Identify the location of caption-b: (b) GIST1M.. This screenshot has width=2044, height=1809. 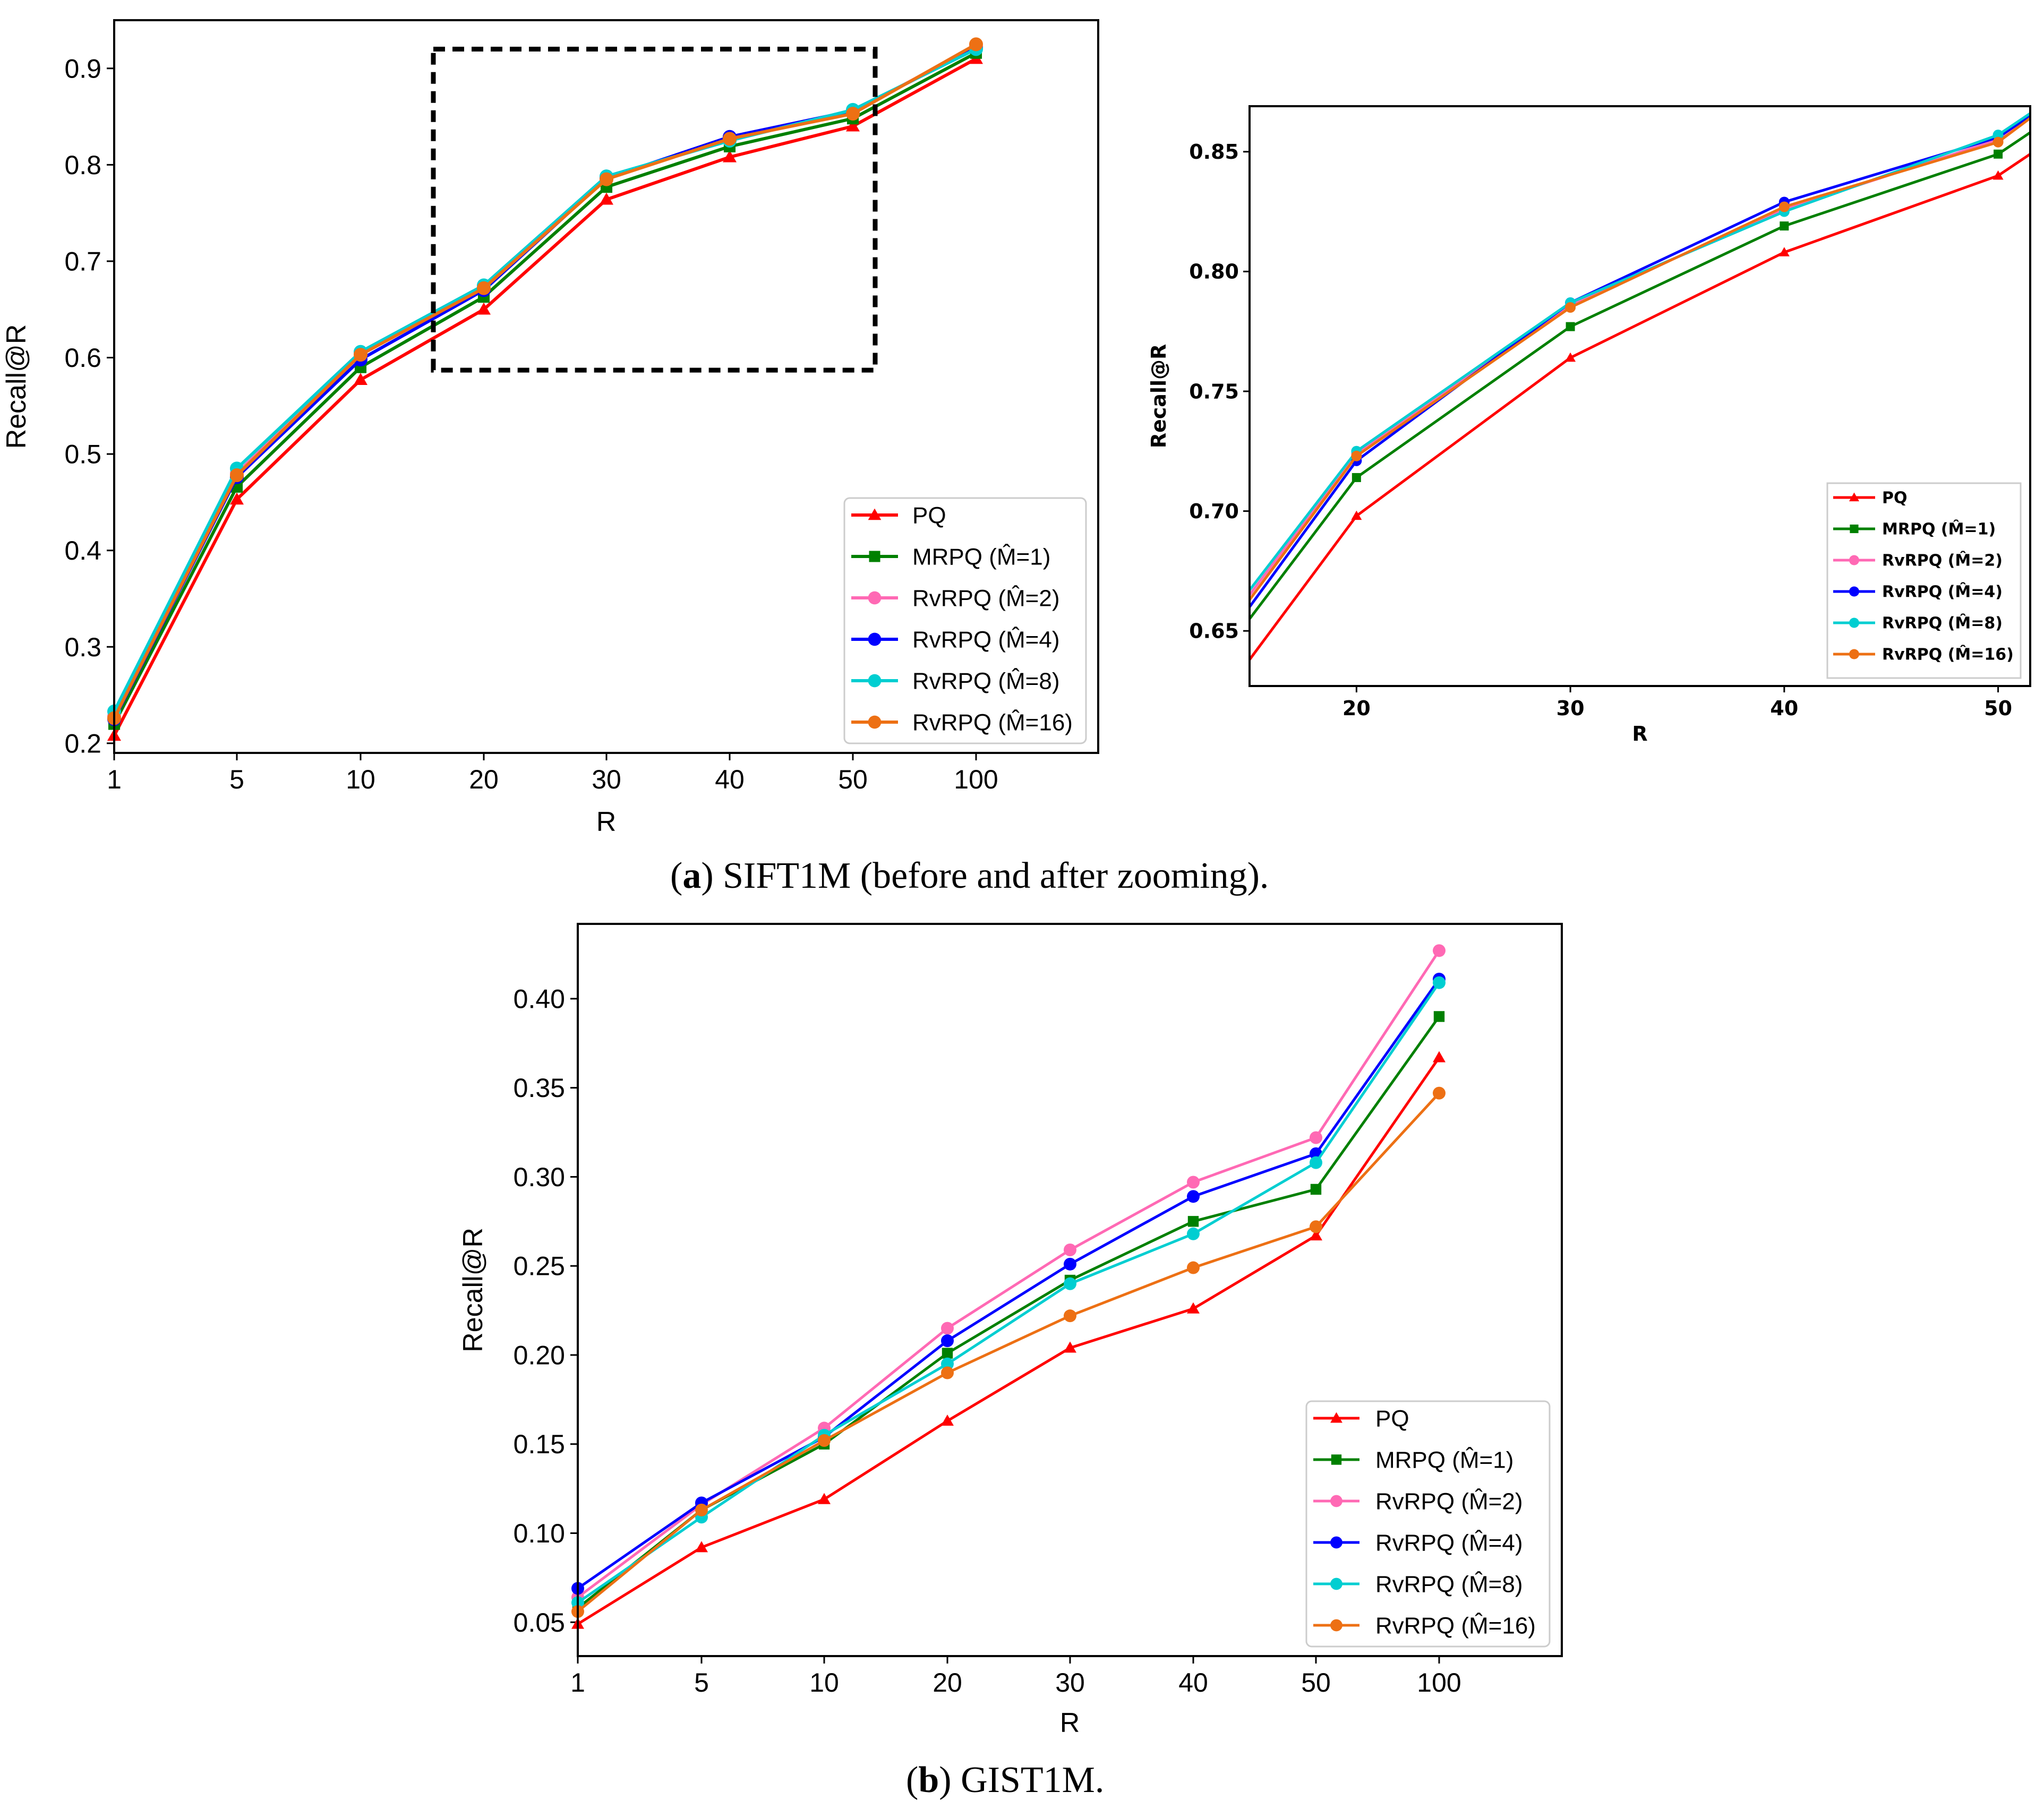
(1005, 1781).